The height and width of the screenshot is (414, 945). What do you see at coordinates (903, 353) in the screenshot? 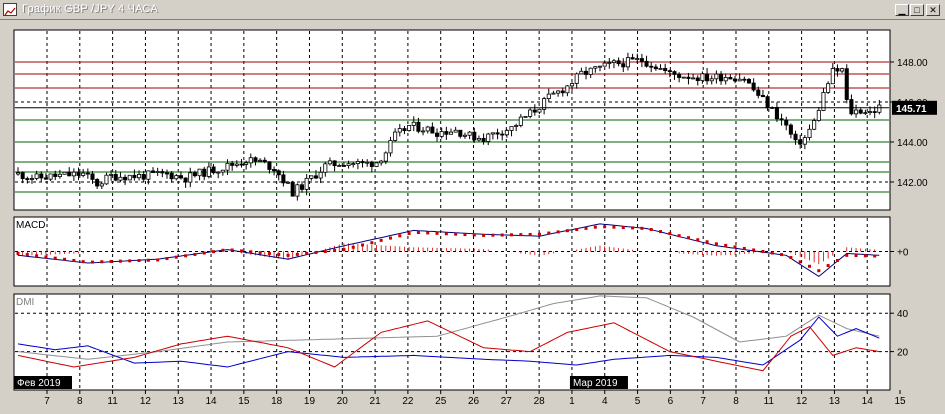
I see `dmi-tick-label: 20` at bounding box center [903, 353].